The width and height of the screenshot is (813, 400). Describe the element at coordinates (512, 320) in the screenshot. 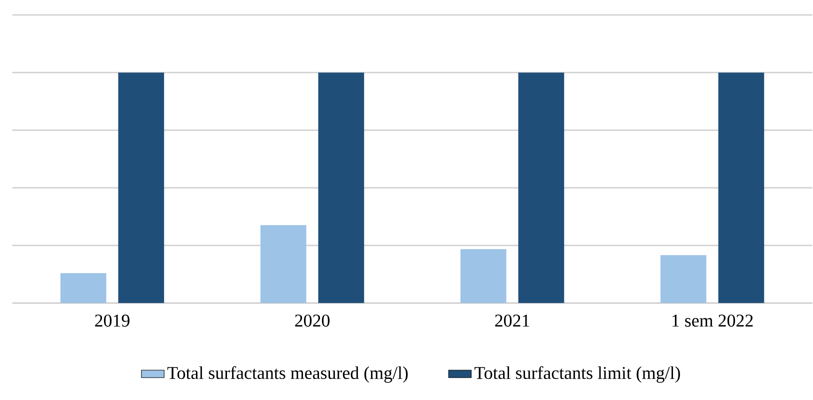

I see `x-tick-label: 2021` at that location.